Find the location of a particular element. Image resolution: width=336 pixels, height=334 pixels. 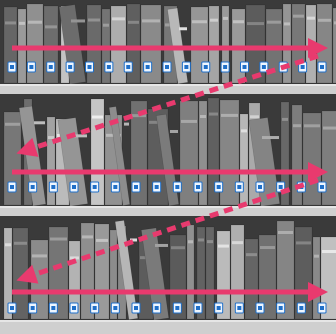

shelf-board is located at coordinates (168, 211).